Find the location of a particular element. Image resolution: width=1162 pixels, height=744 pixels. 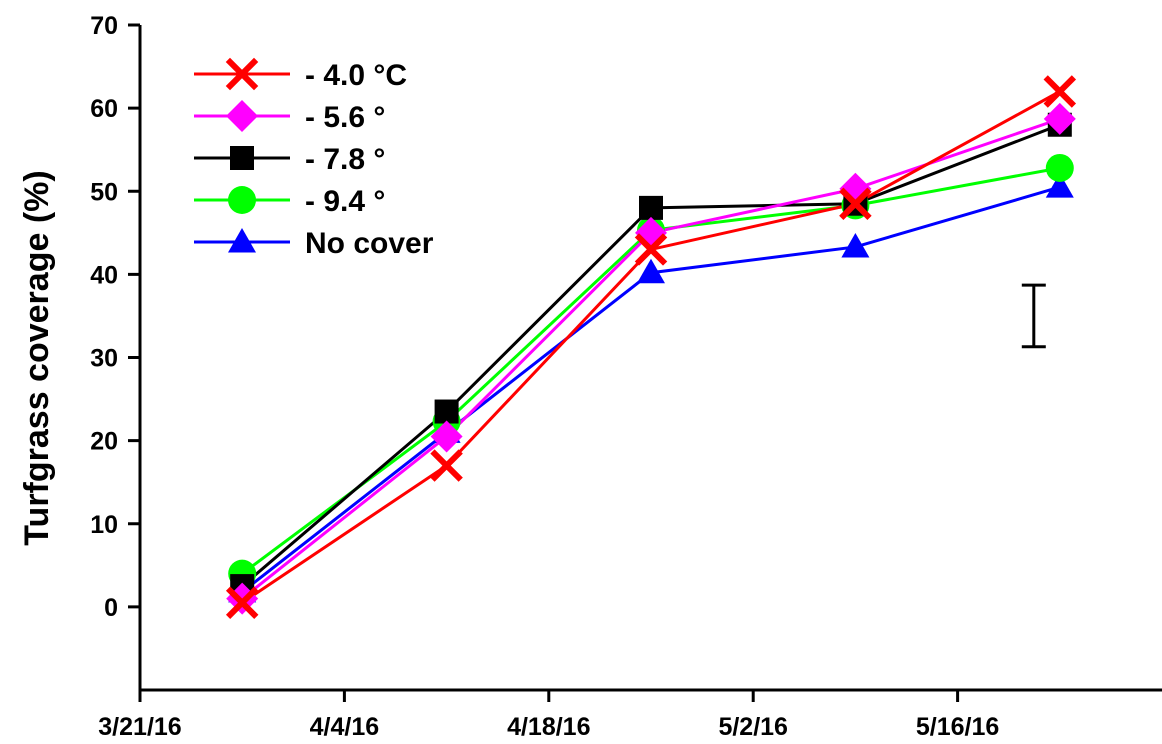

y-tick-label: 10 is located at coordinates (104, 525).